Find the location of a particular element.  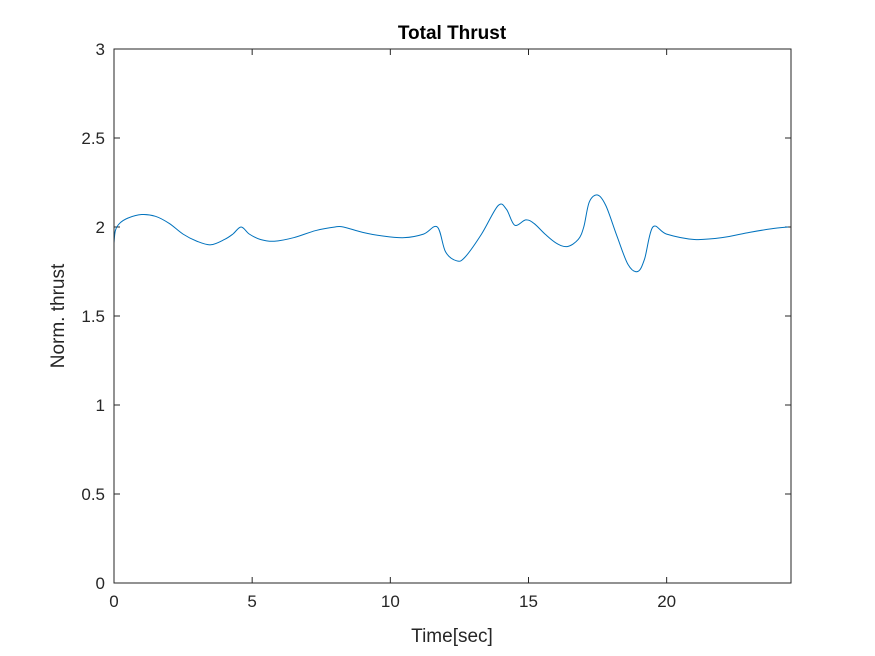

y-tick-label: 3 is located at coordinates (100, 49).